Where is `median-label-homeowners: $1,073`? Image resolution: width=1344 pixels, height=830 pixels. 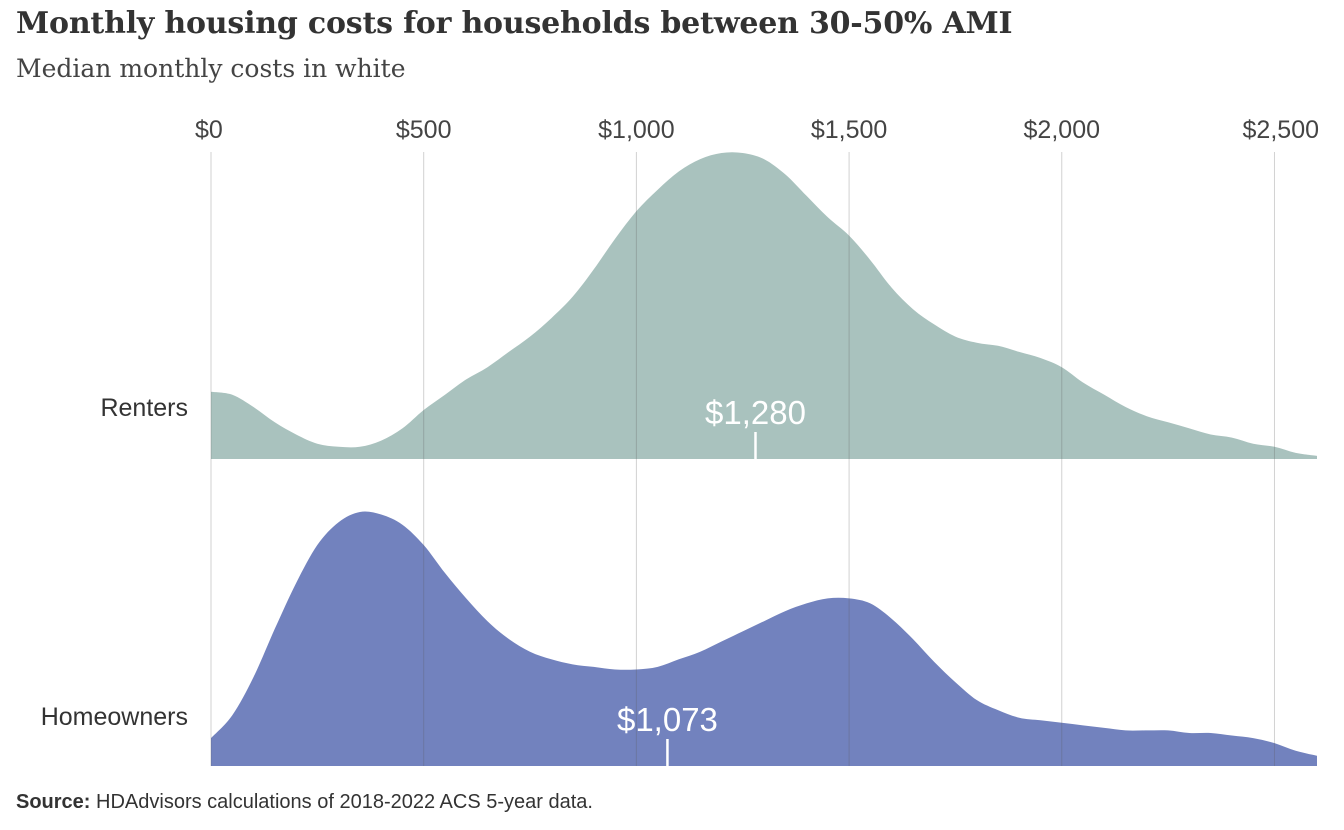
median-label-homeowners: $1,073 is located at coordinates (667, 719).